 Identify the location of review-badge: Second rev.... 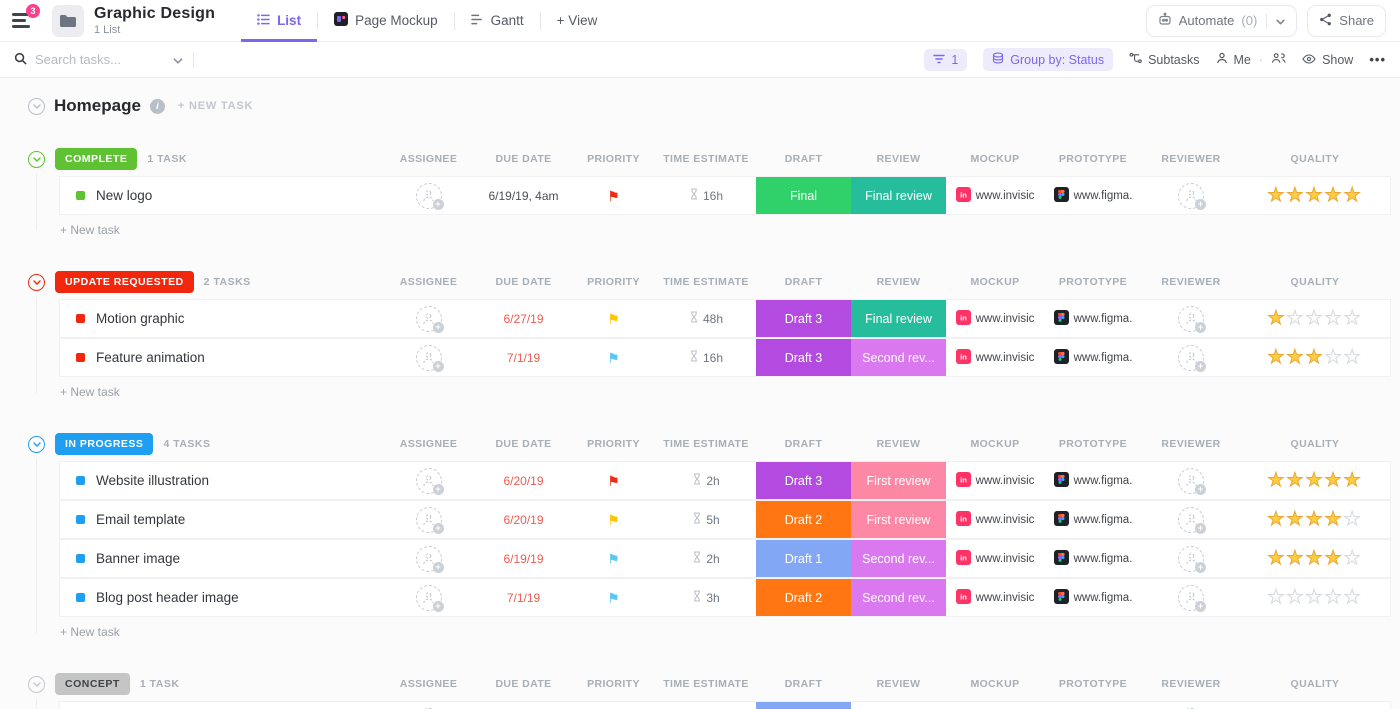
(898, 558).